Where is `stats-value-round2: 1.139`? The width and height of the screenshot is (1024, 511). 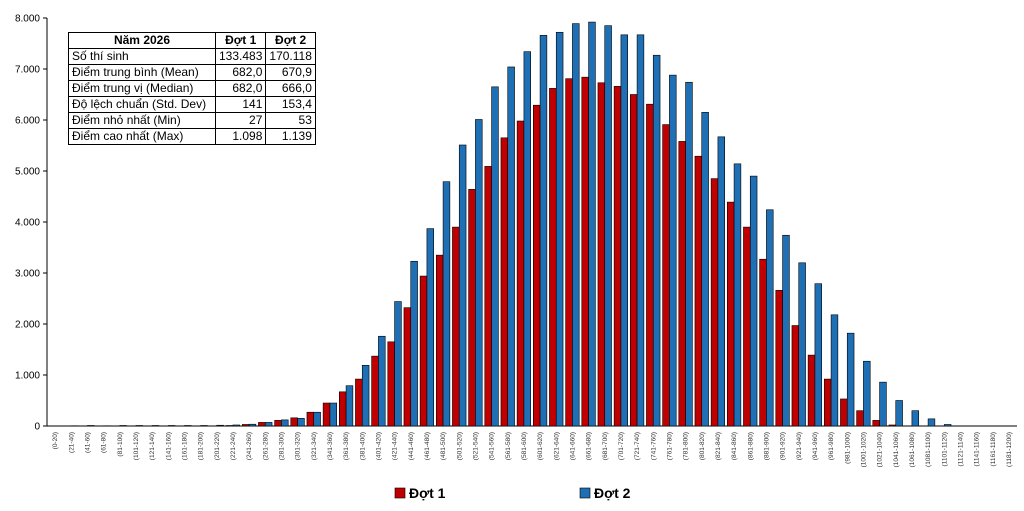
stats-value-round2: 1.139 is located at coordinates (290, 136).